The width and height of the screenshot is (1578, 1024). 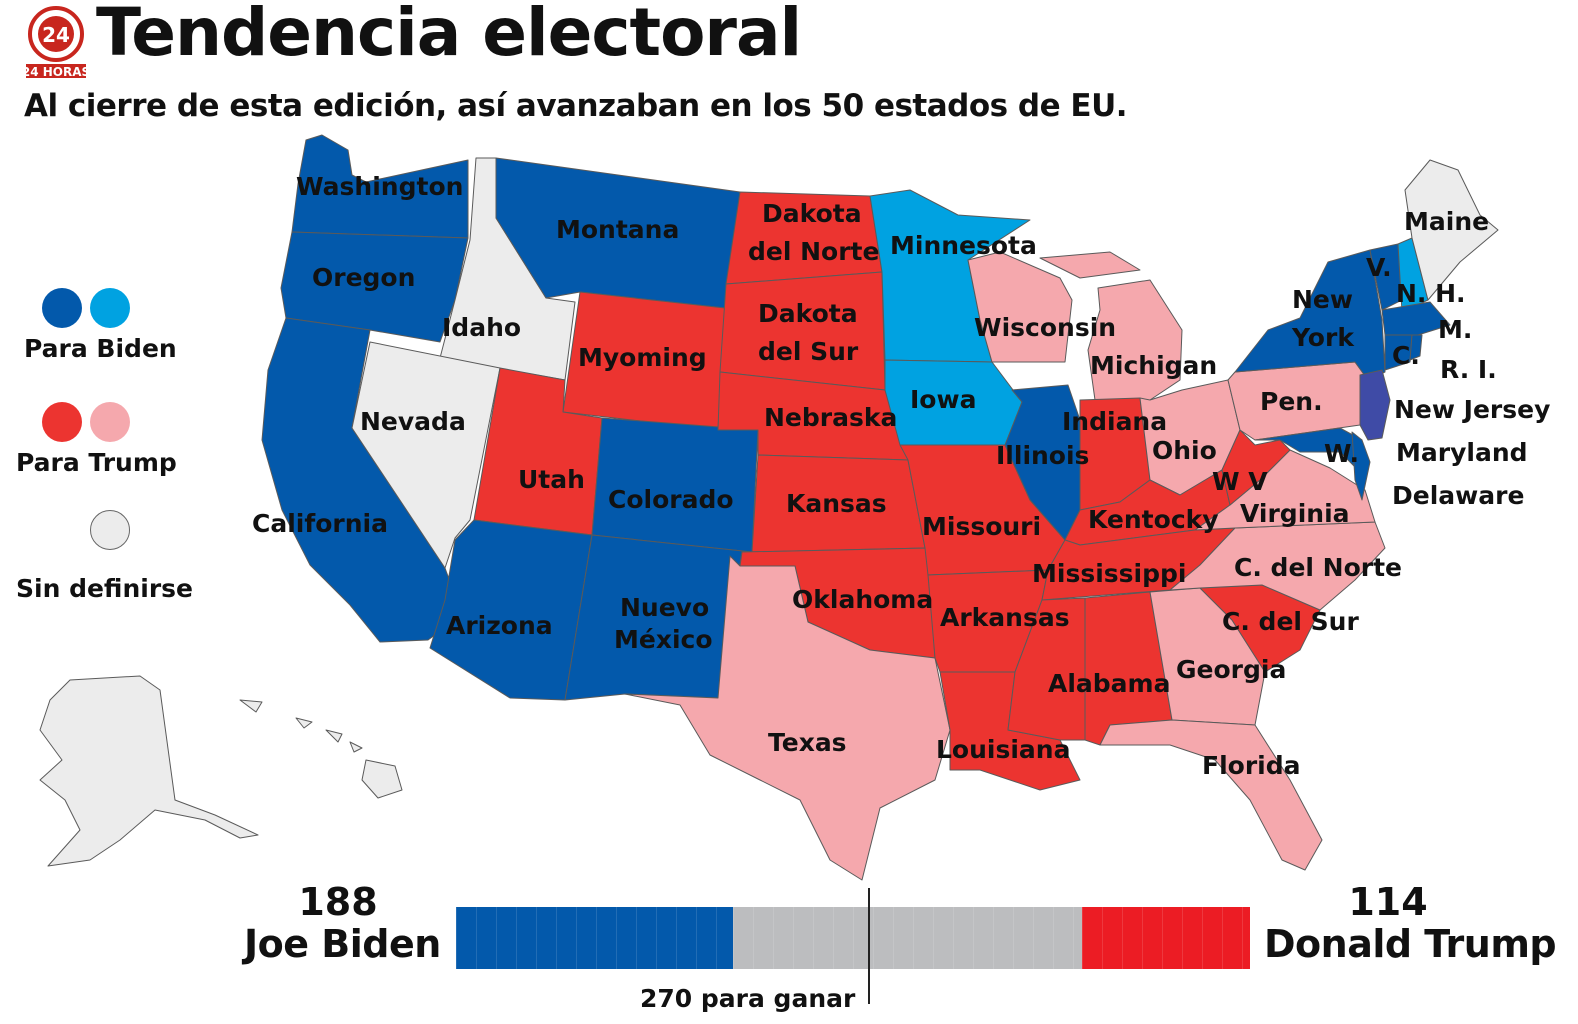 What do you see at coordinates (100, 348) in the screenshot?
I see `legend-biden-label: Para Biden` at bounding box center [100, 348].